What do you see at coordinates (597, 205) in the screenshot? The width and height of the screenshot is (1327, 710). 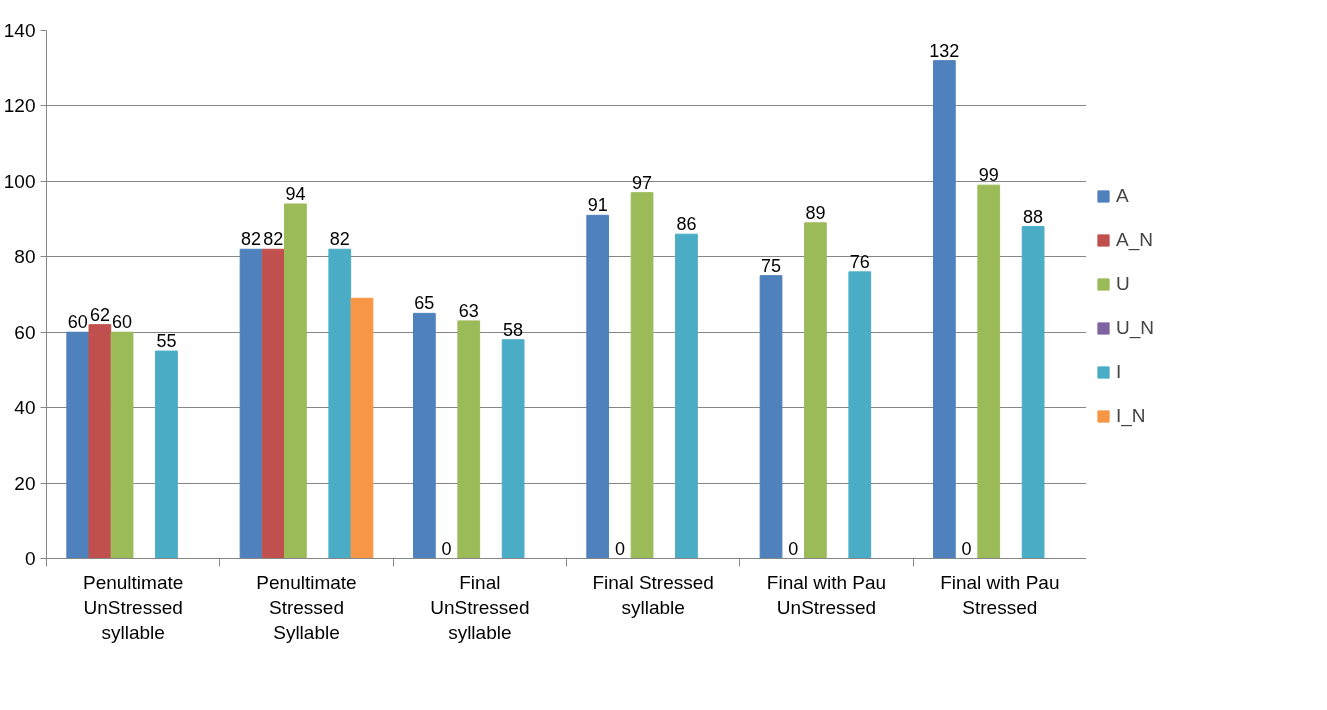 I see `data-label: 91` at bounding box center [597, 205].